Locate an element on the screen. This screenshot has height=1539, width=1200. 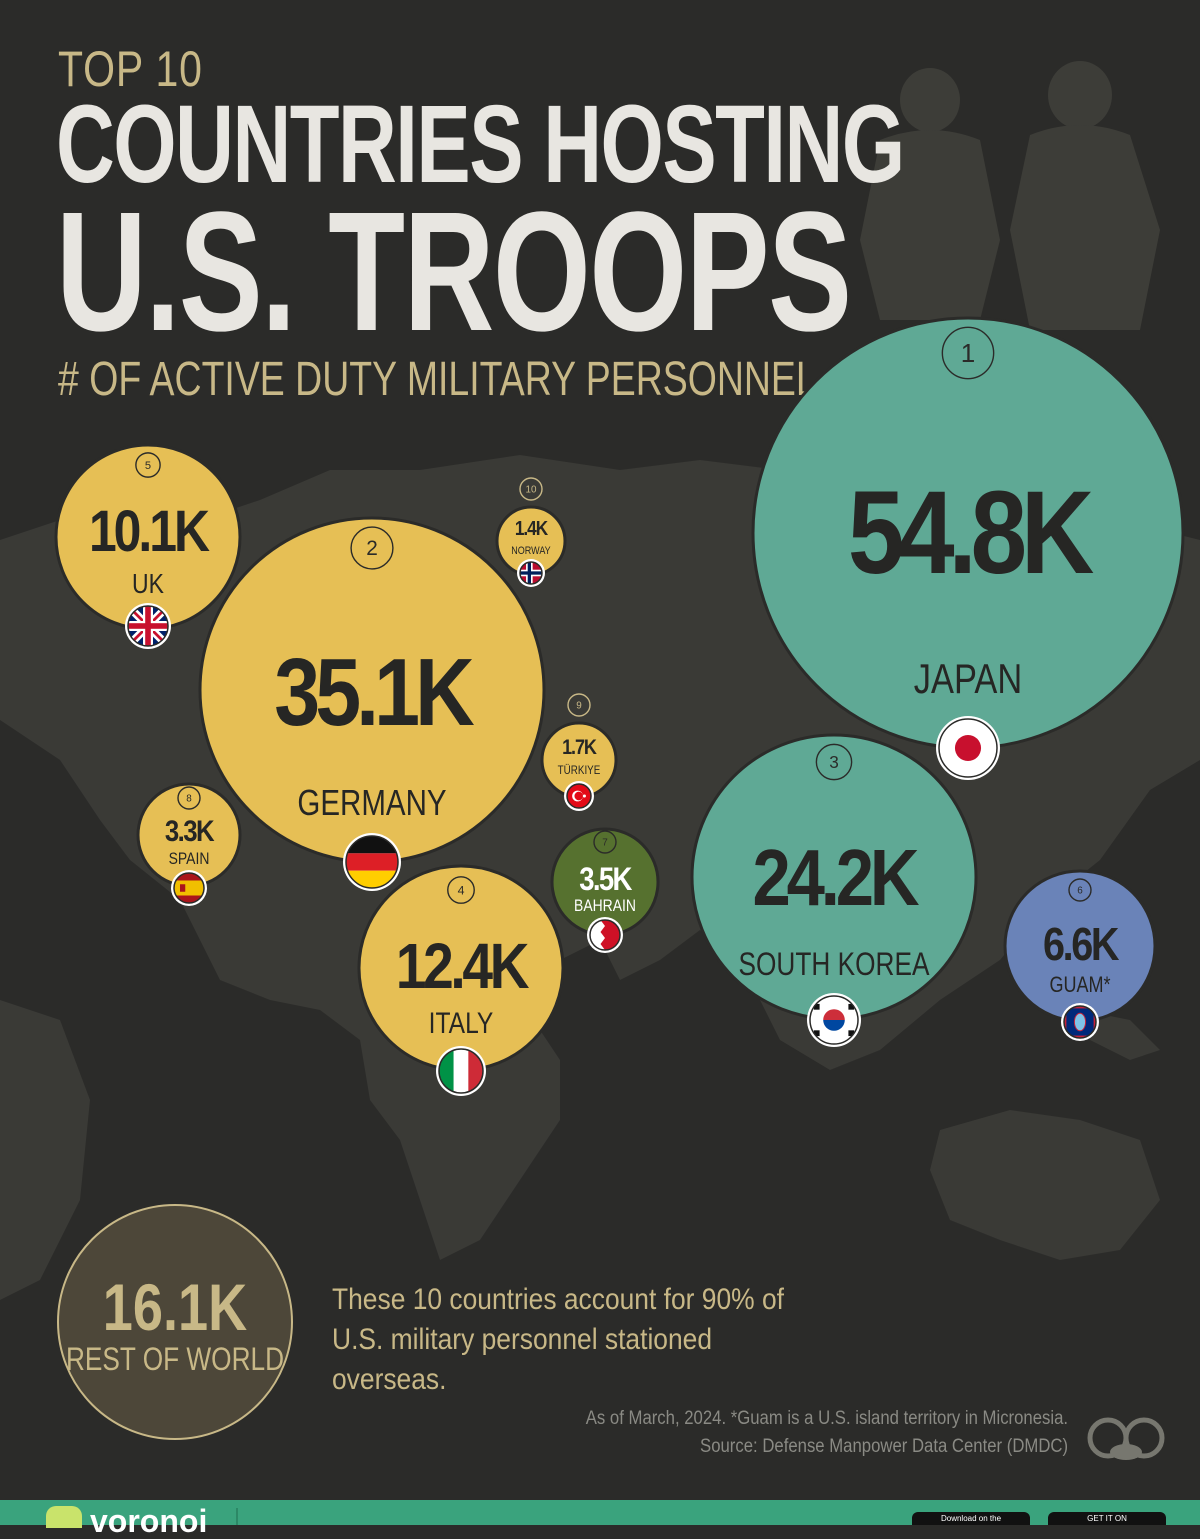
rank-label: 2 is located at coordinates (372, 548).